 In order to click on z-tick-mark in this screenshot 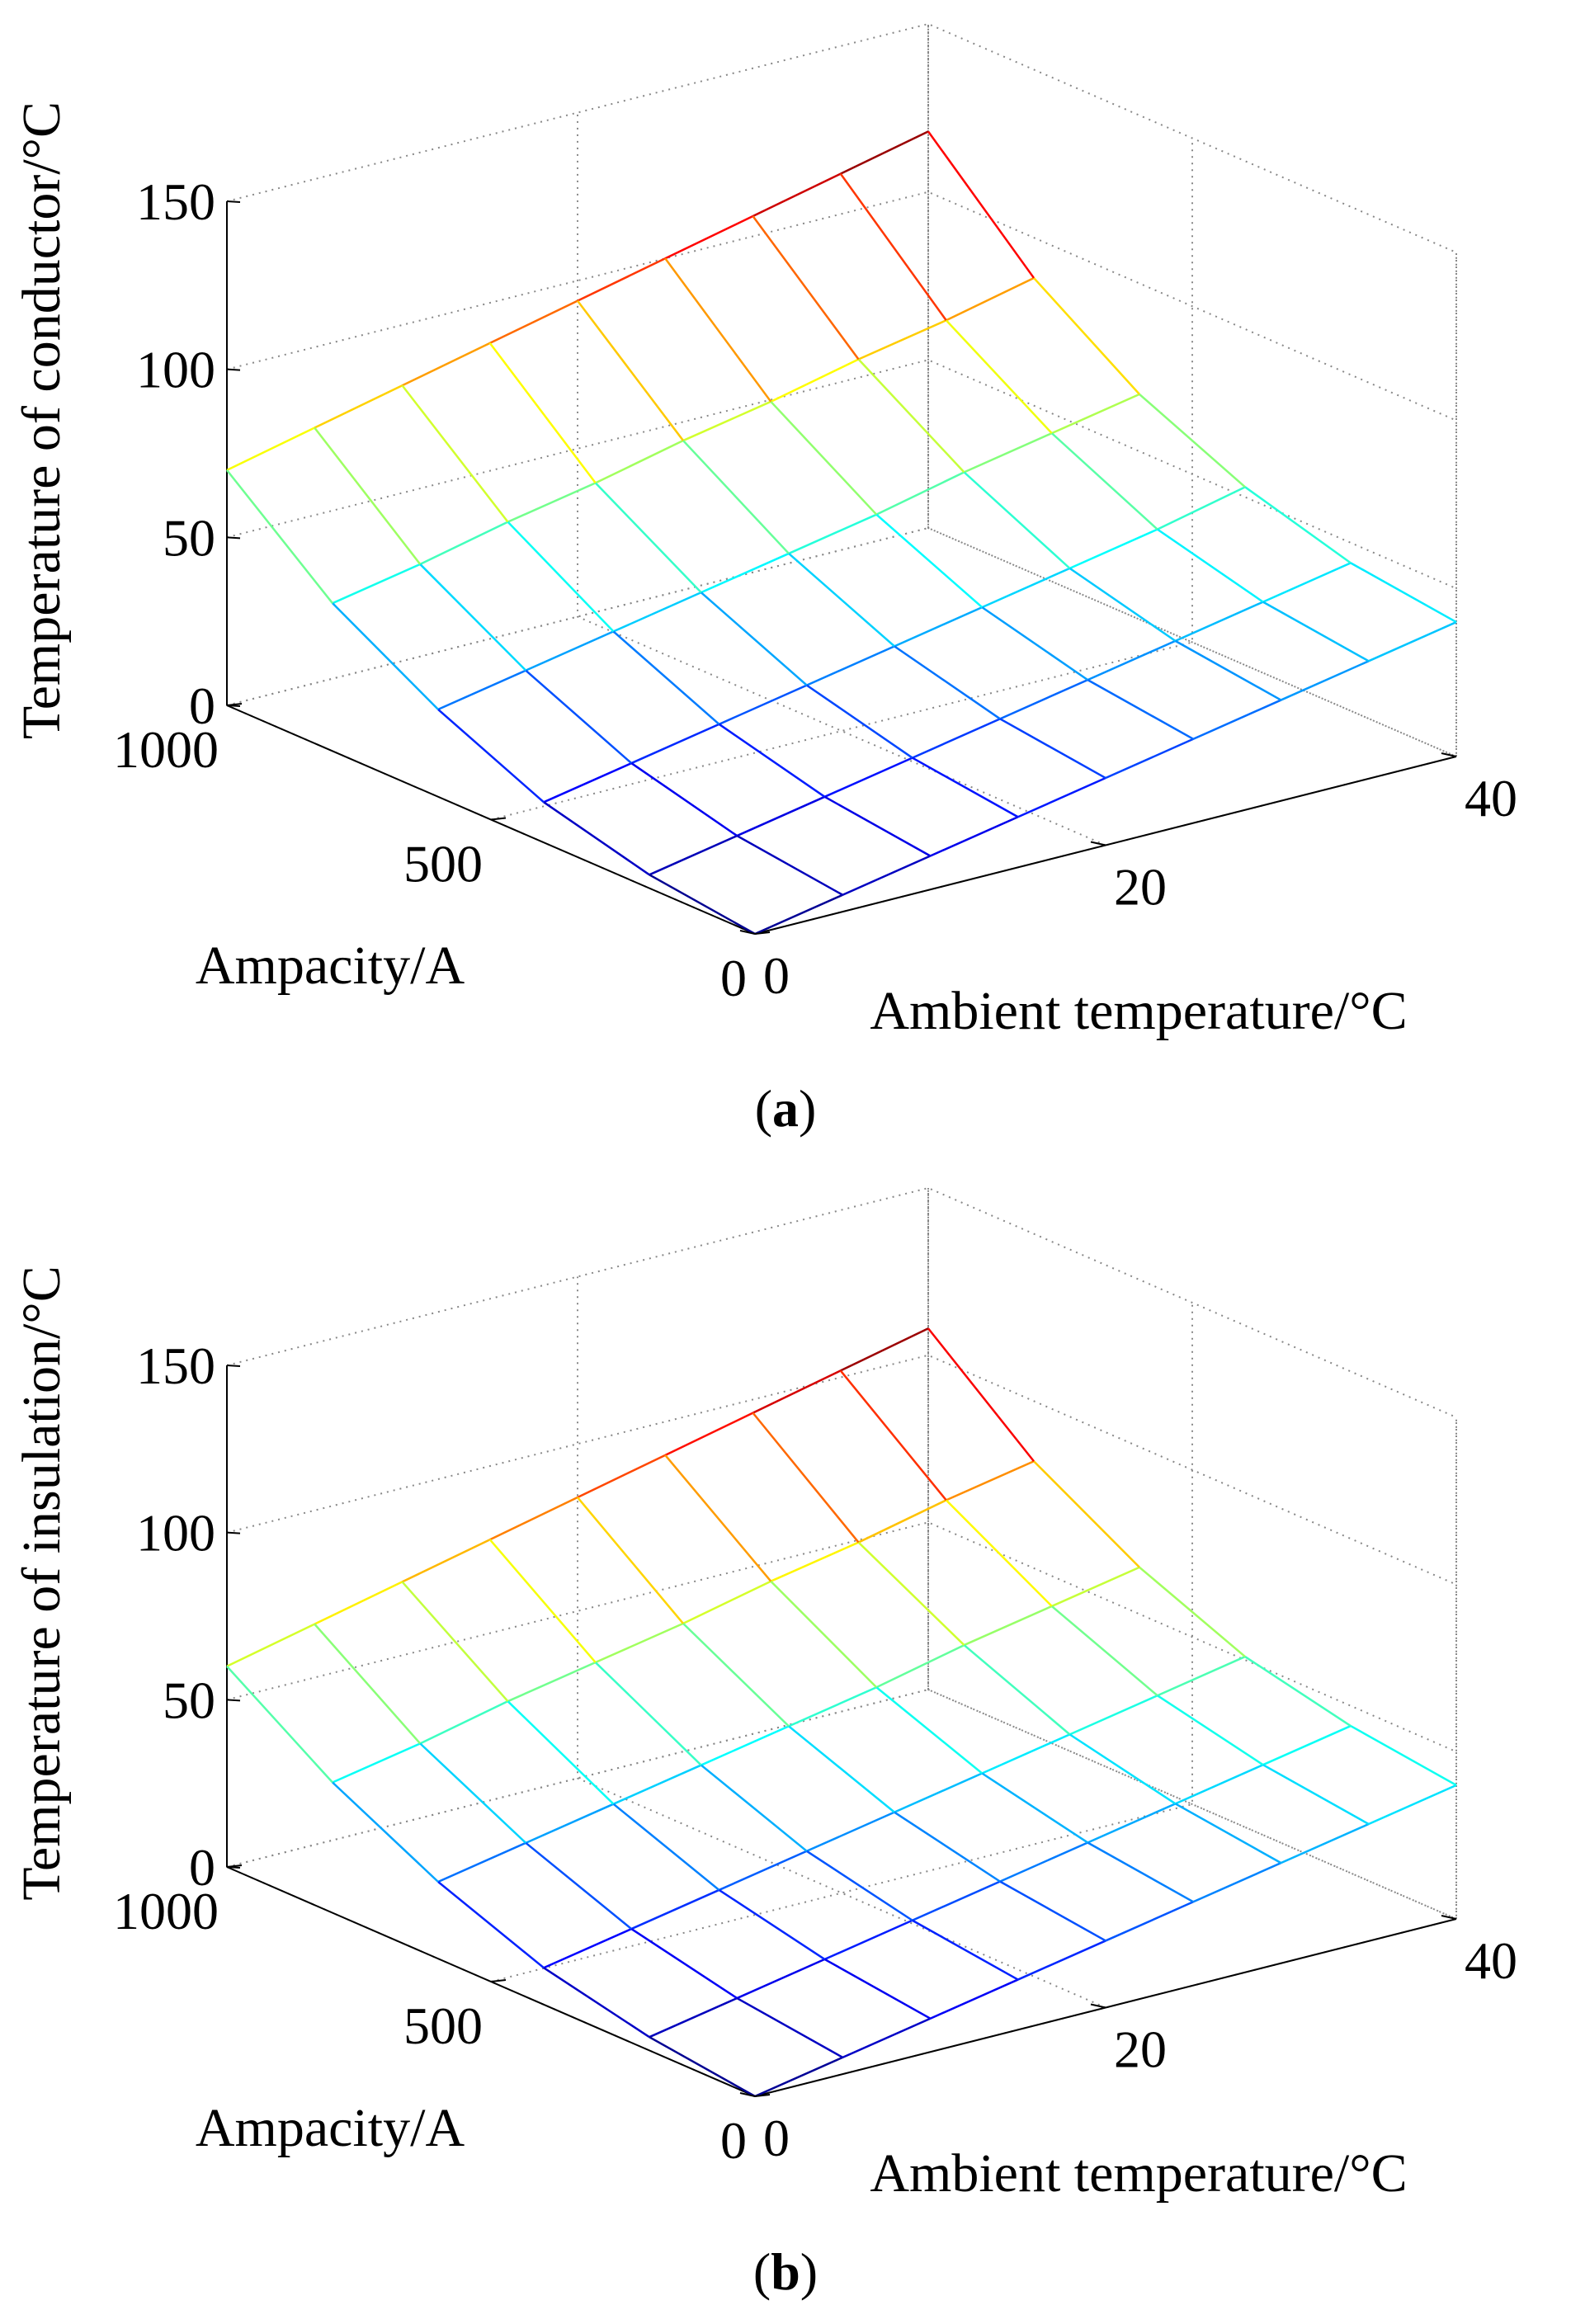, I will do `click(233, 201)`.